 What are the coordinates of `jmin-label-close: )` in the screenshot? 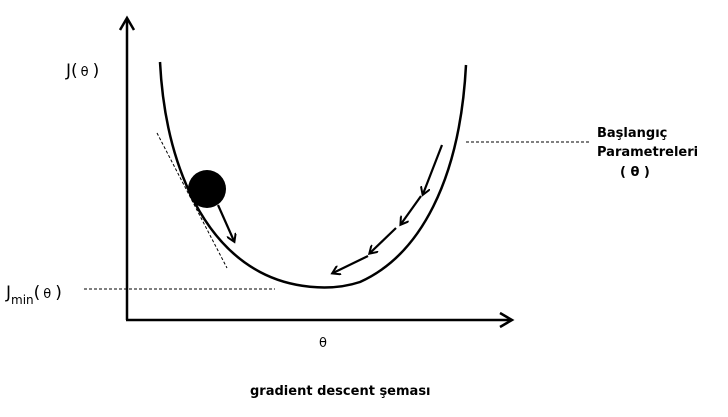 It's located at (58, 293).